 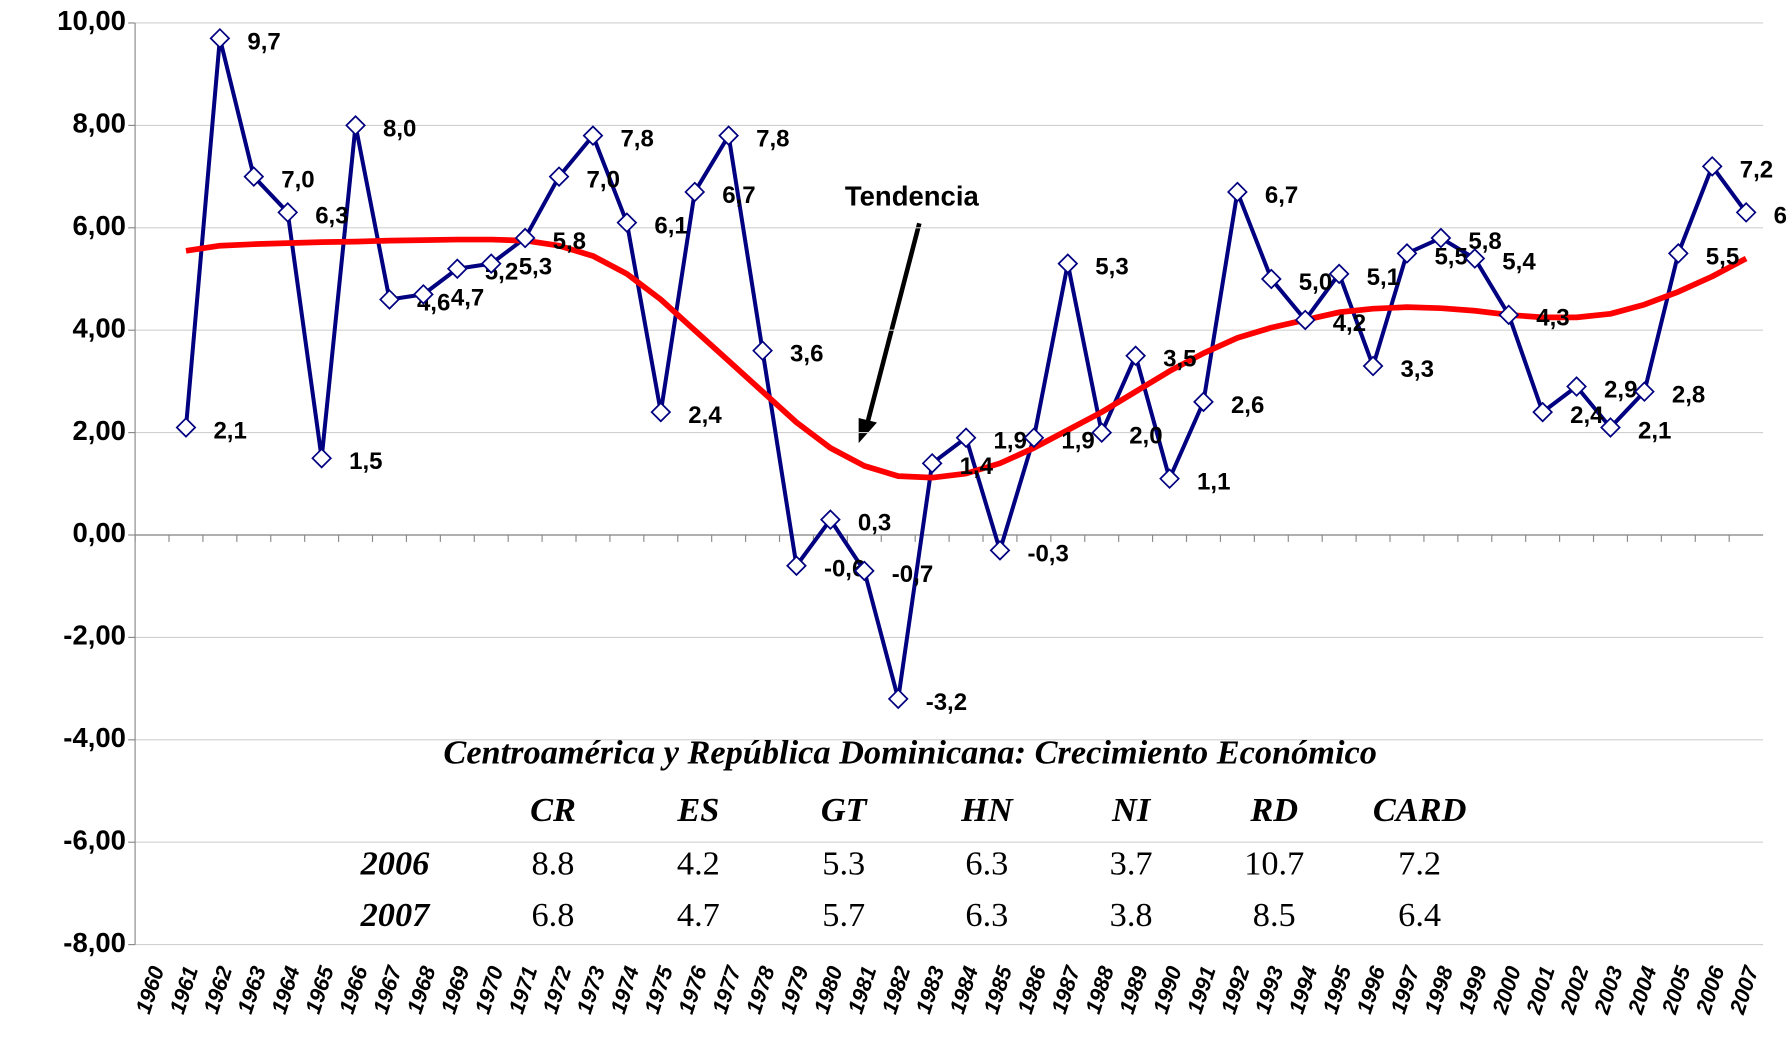 What do you see at coordinates (1247, 405) in the screenshot?
I see `data-label: 2,6` at bounding box center [1247, 405].